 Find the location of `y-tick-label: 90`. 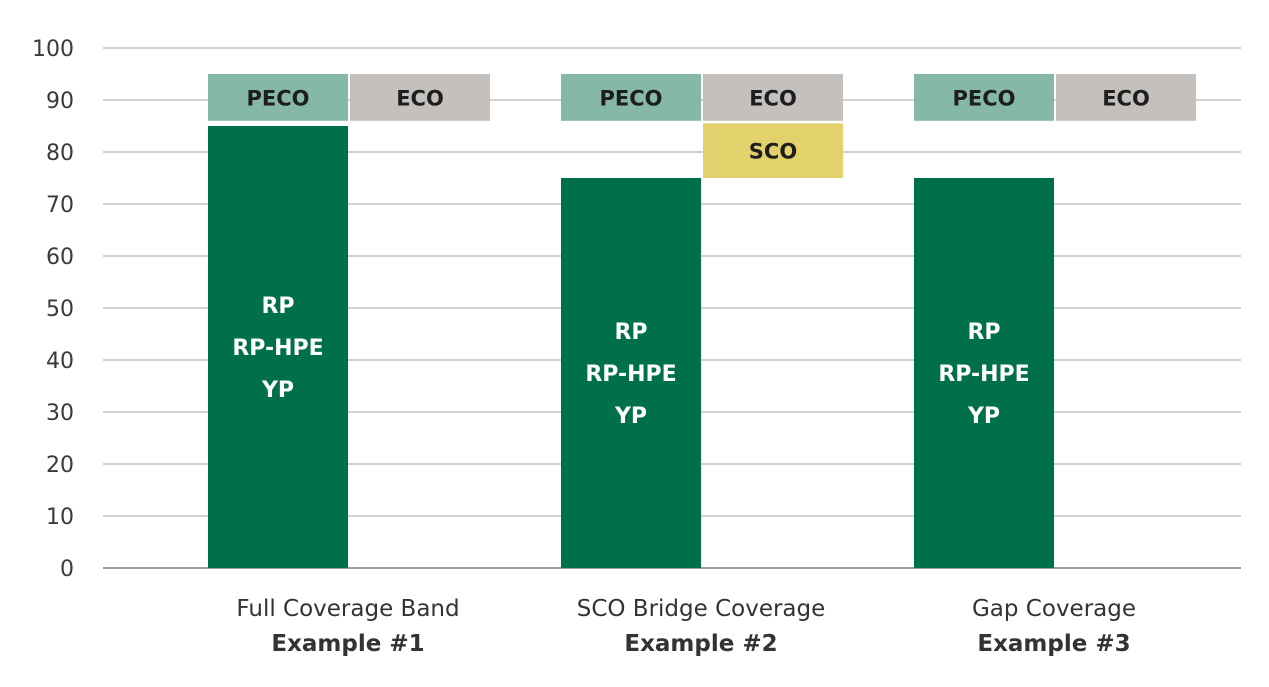

y-tick-label: 90 is located at coordinates (60, 101).